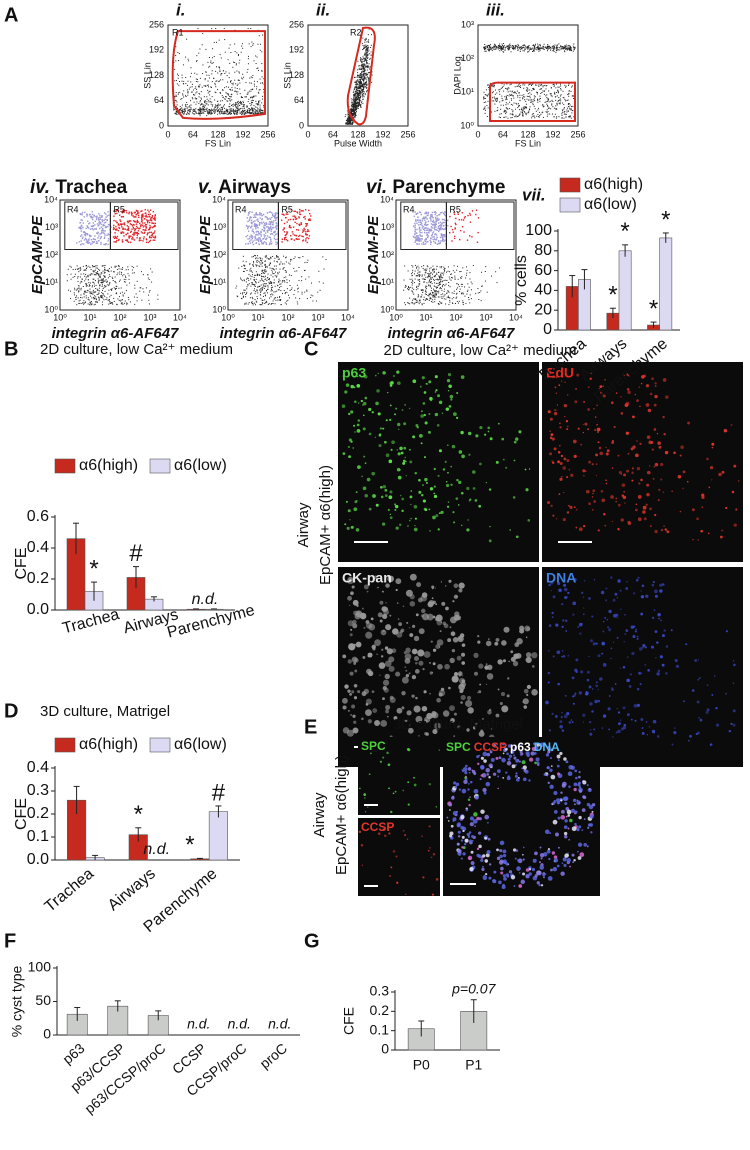 The image size is (750, 1150). Describe the element at coordinates (301, 125) in the screenshot. I see `y-tick-label: 0` at that location.